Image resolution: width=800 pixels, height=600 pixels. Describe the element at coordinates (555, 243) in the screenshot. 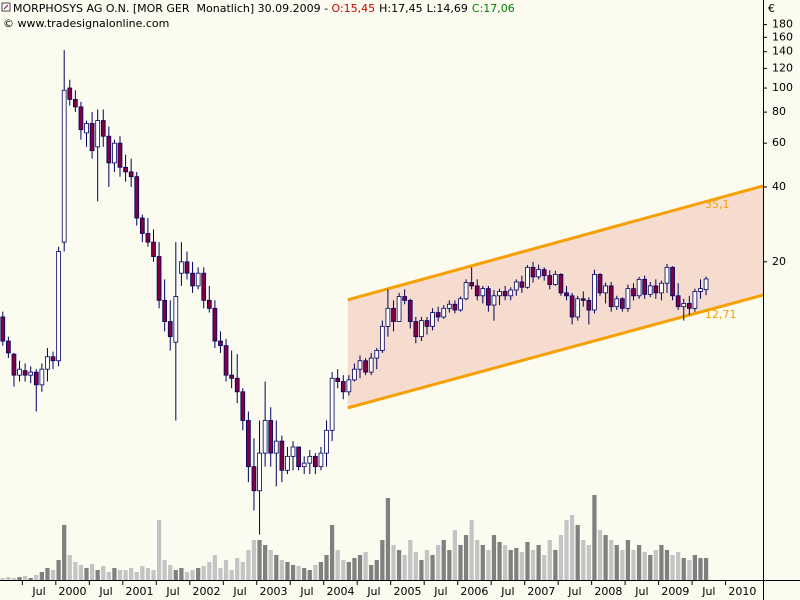

I see `channel-upper-line` at that location.